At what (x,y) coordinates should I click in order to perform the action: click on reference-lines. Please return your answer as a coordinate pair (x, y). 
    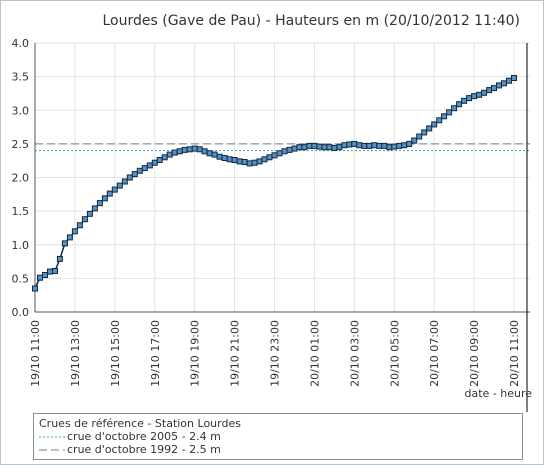
    Looking at the image, I should click on (282, 147).